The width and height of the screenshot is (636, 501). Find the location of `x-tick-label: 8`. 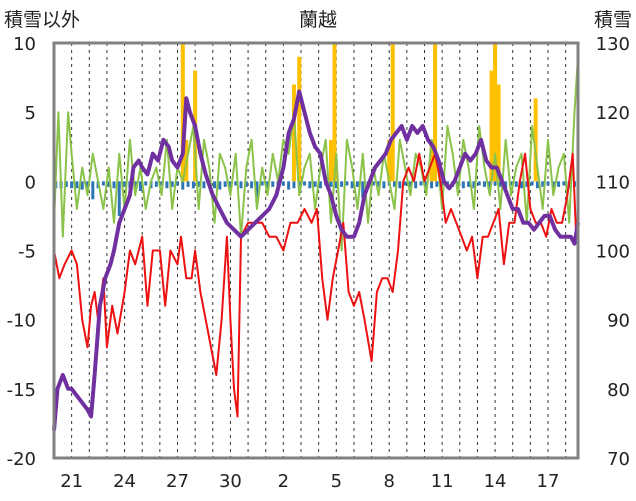

x-tick-label: 8 is located at coordinates (388, 481).